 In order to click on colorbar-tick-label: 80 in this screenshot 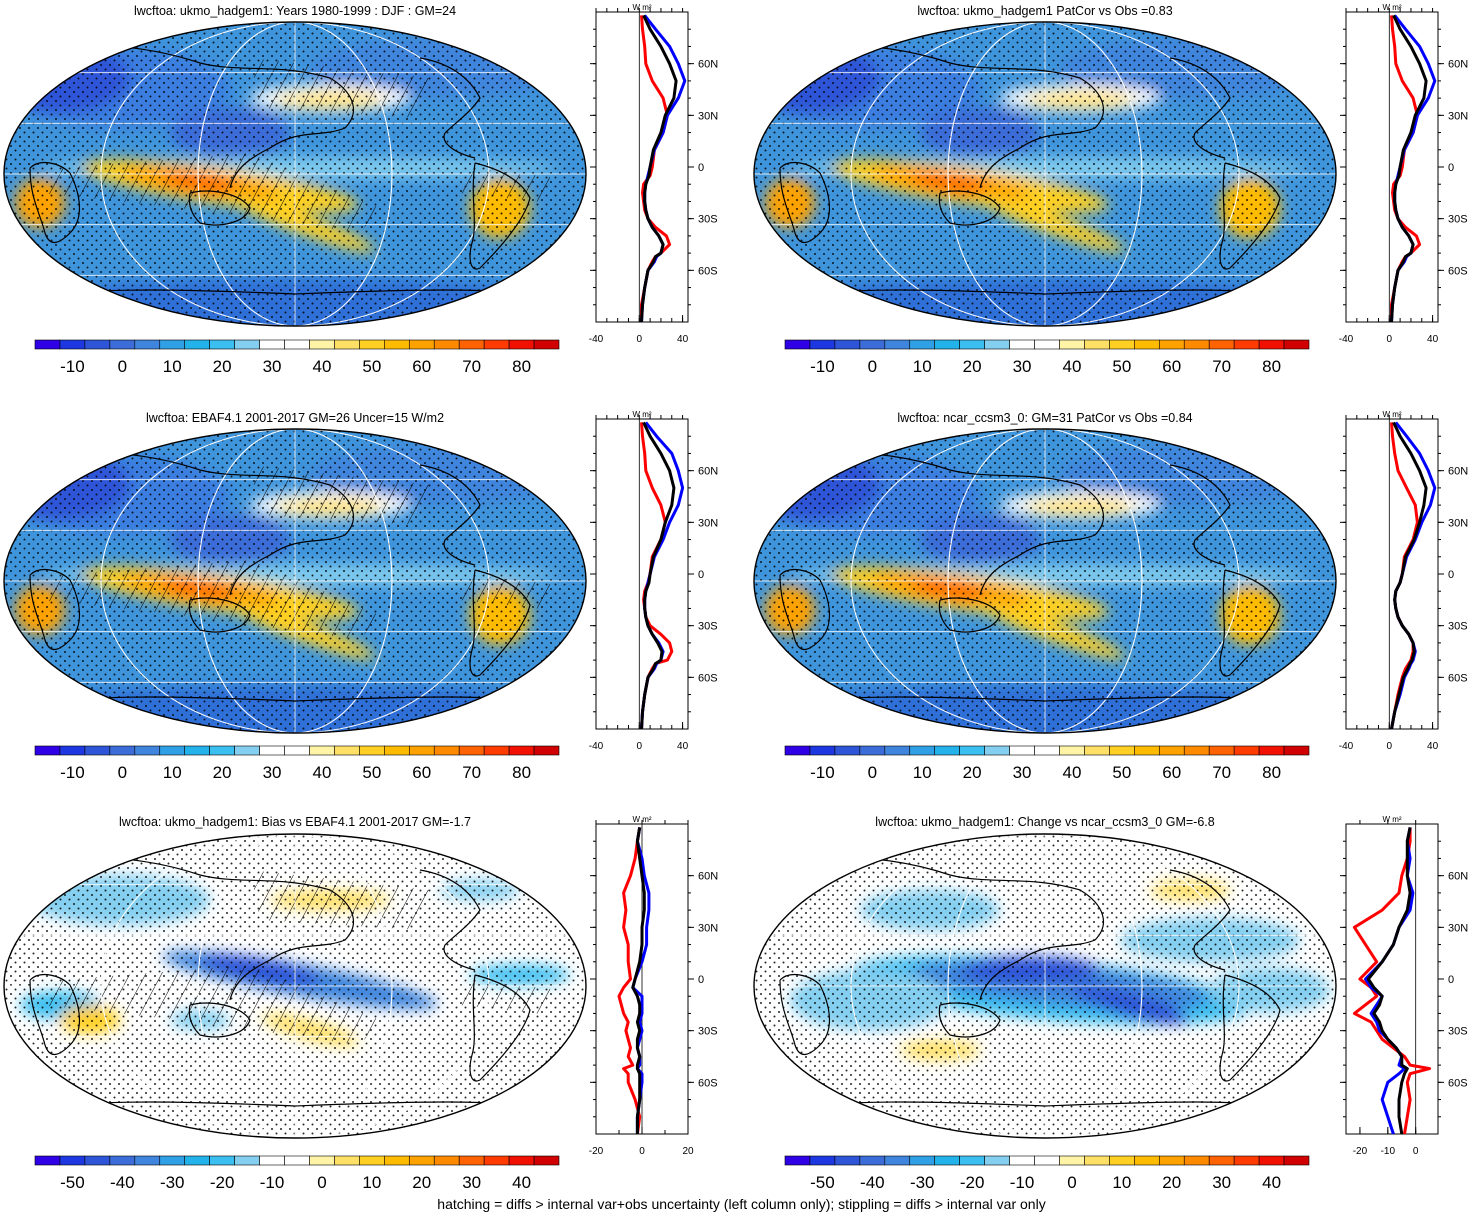, I will do `click(521, 772)`.